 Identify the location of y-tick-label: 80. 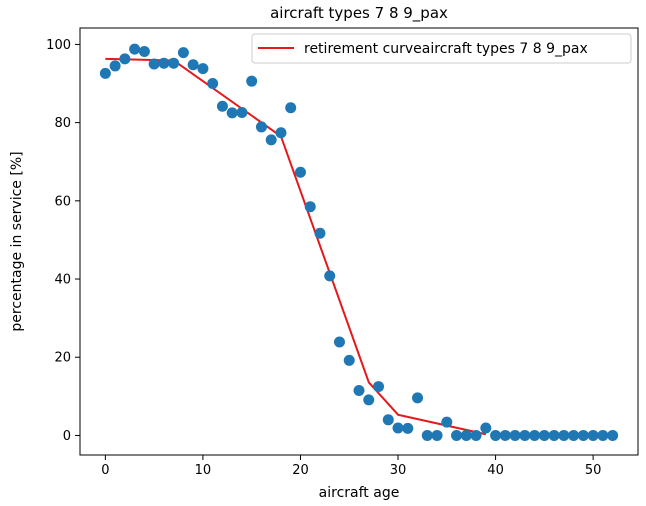
(62, 123).